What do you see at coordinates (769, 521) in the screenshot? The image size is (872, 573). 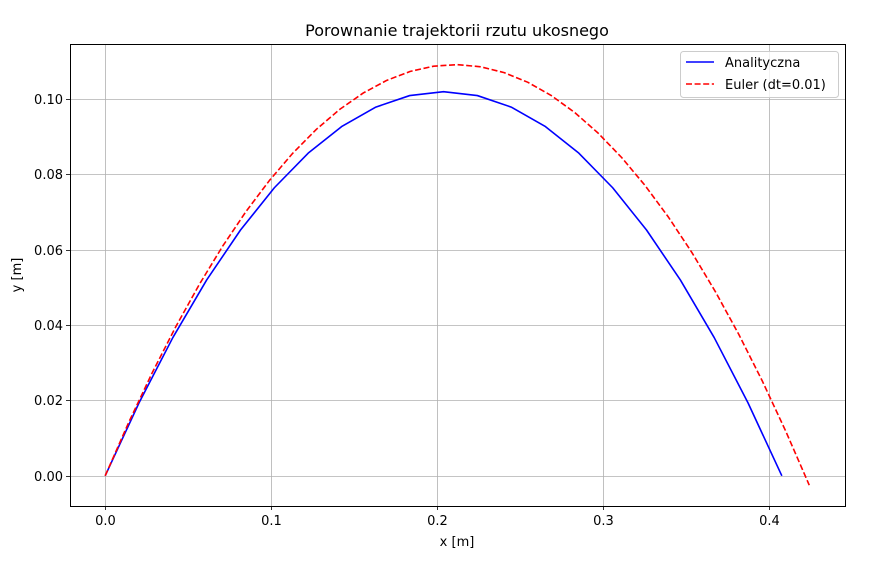 I see `x-tick-label: 0.4` at bounding box center [769, 521].